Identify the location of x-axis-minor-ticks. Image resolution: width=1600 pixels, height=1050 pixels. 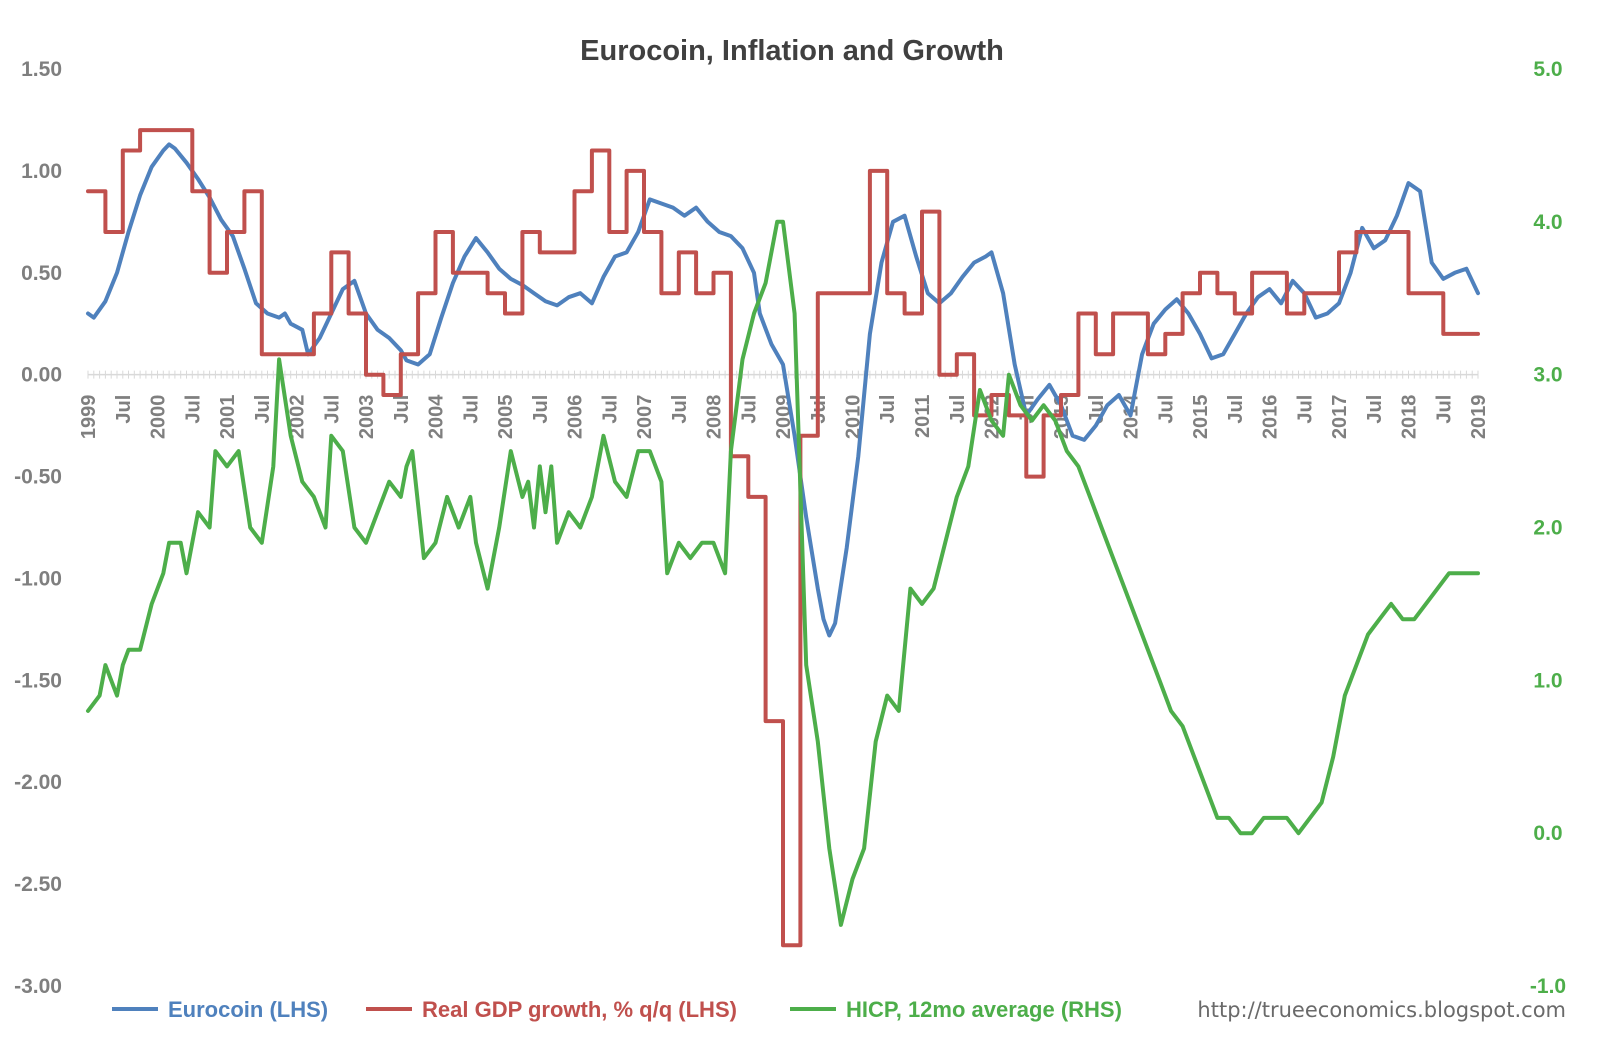
(783, 374).